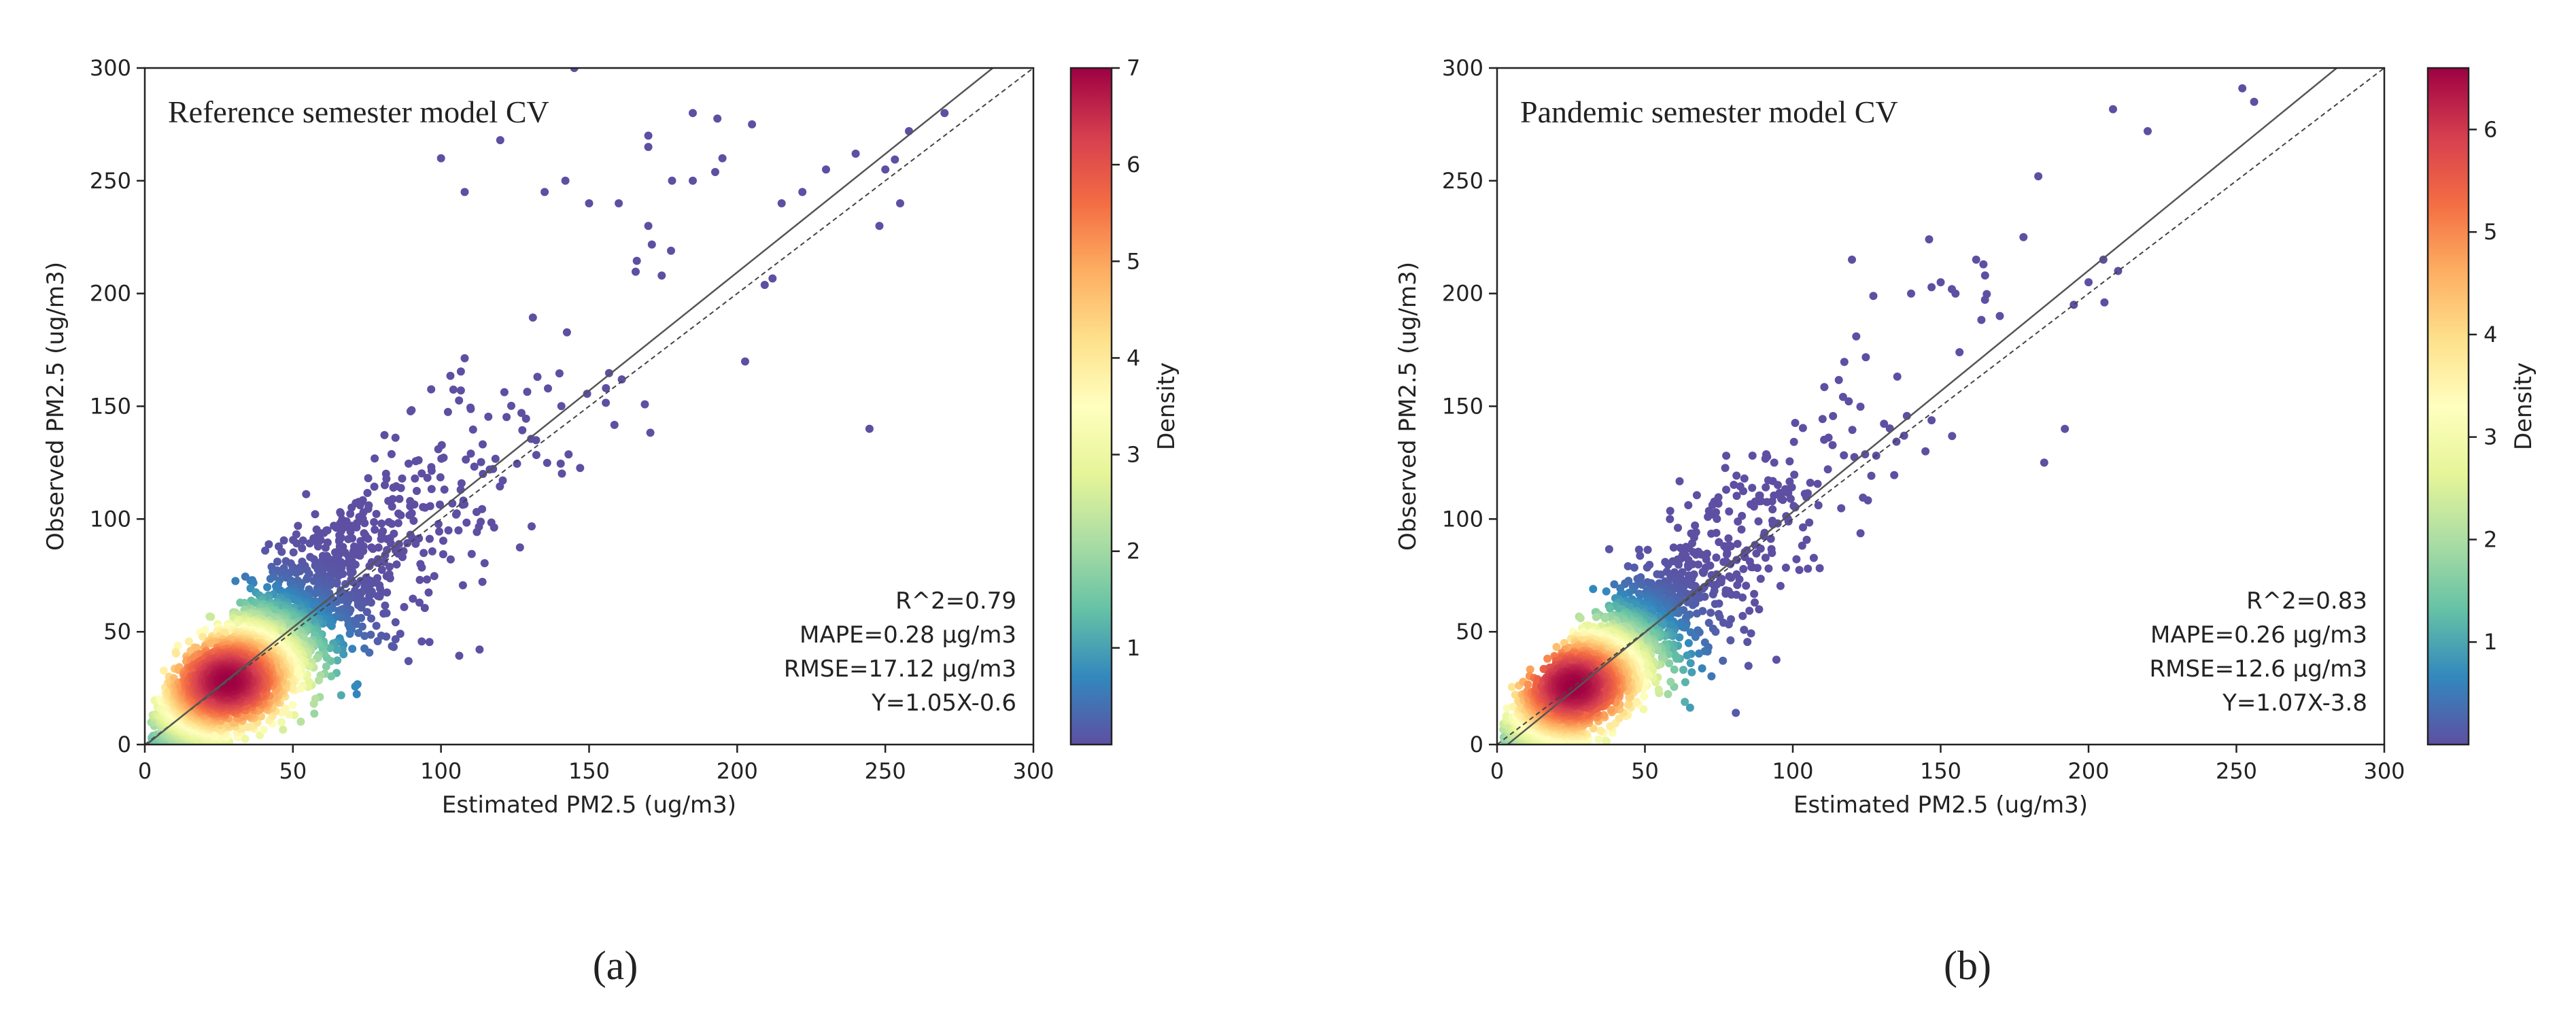 The width and height of the screenshot is (2576, 1024). What do you see at coordinates (1033, 771) in the screenshot?
I see `x-tick-label: 300` at bounding box center [1033, 771].